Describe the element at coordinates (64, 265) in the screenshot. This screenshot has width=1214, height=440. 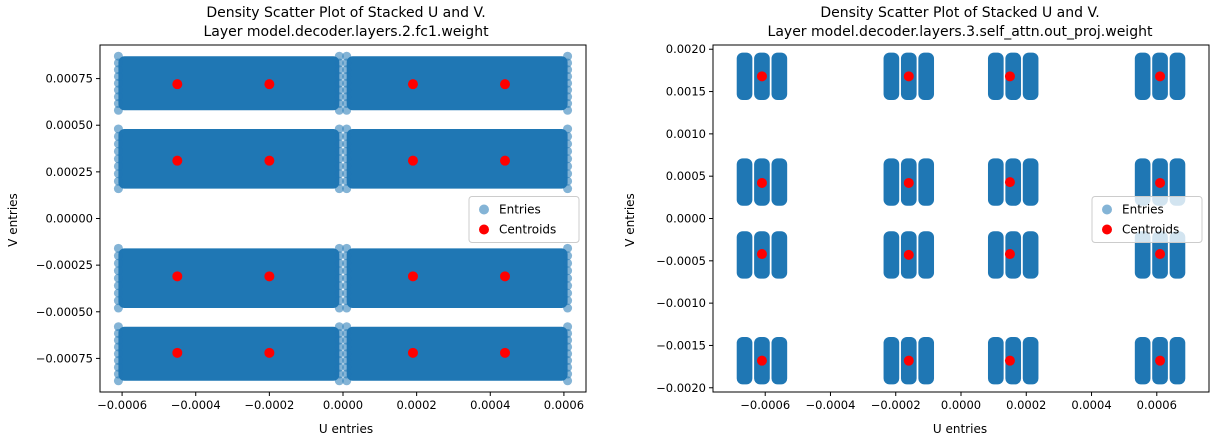
I see `y-tick-label: −0.00025` at that location.